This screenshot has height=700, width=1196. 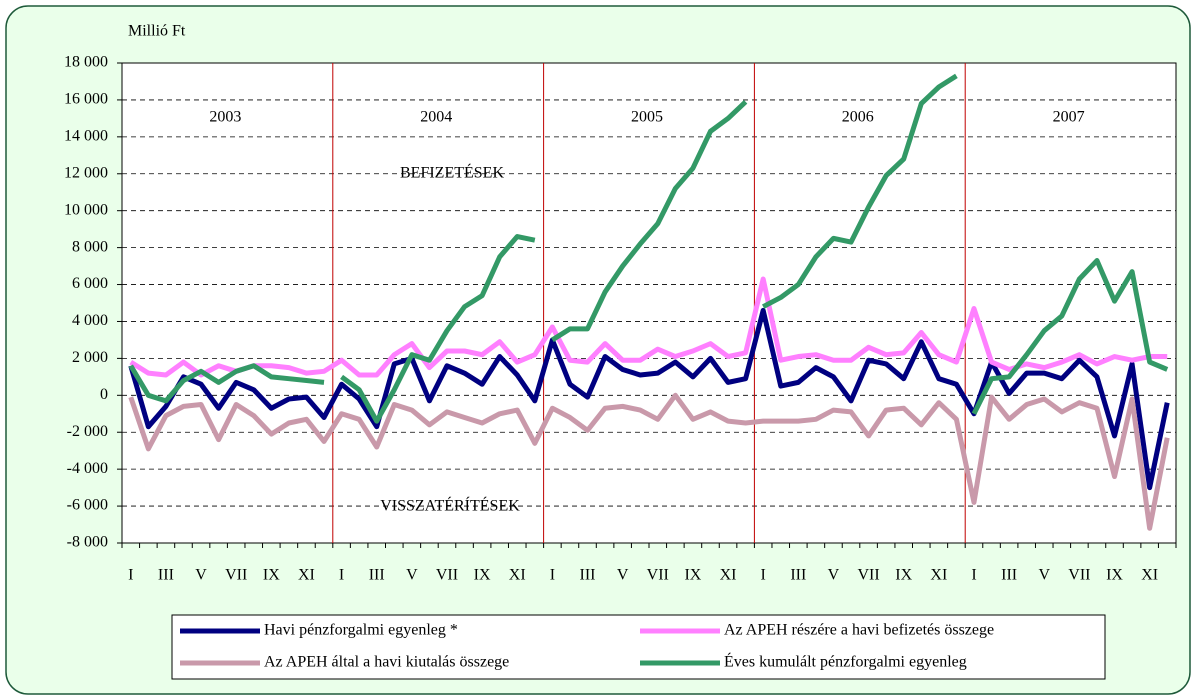 What do you see at coordinates (859, 630) in the screenshot?
I see `legend-label: Az APEH részére a havi befizetés összege` at bounding box center [859, 630].